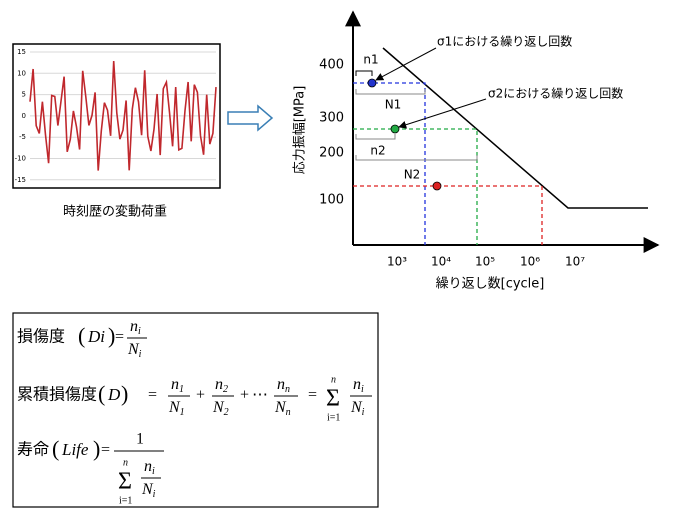  Describe the element at coordinates (555, 93) in the screenshot. I see `annotation: σ2における繰り返し回数` at that location.